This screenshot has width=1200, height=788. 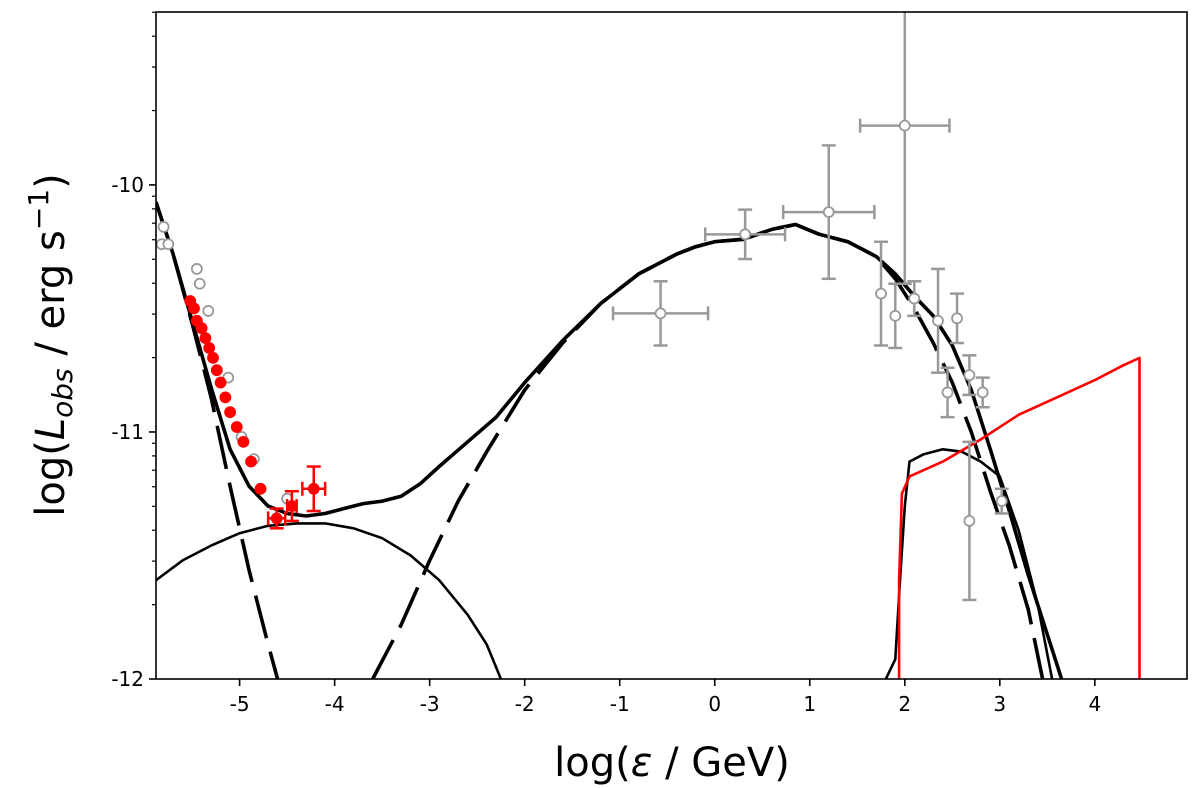 I want to click on x-tick-label: -1, so click(x=620, y=704).